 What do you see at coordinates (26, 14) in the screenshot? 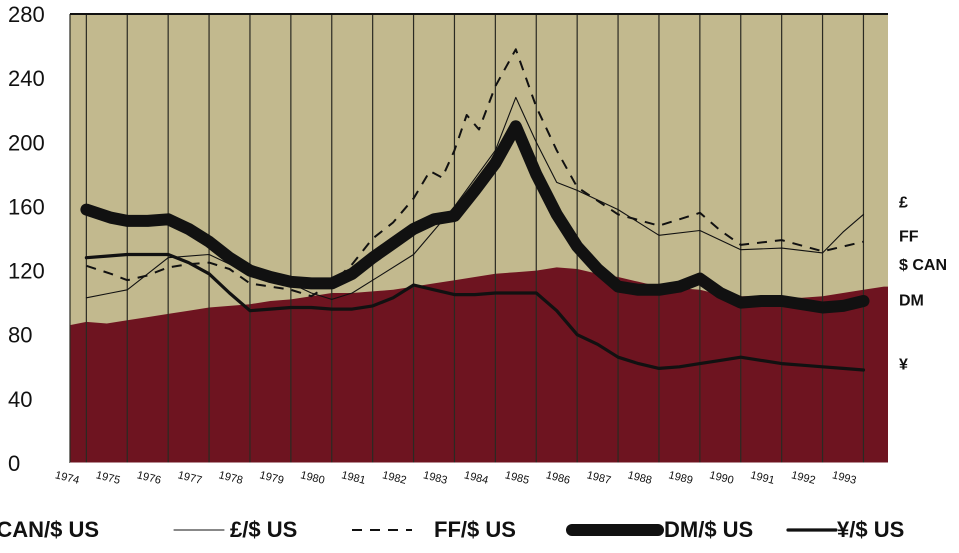
I see `y-tick-label: 280` at bounding box center [26, 14].